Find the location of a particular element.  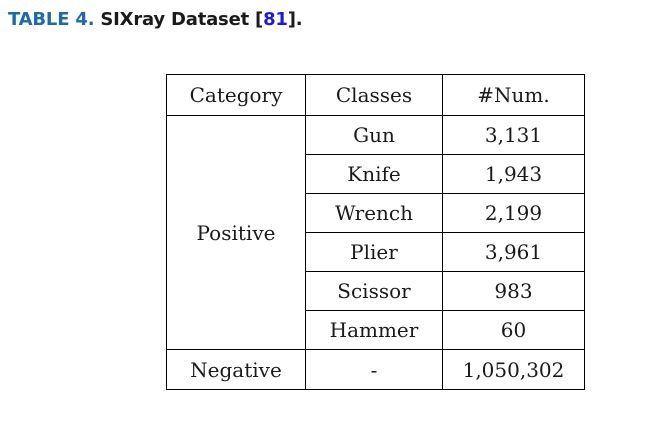

num-cell: 2,199 is located at coordinates (513, 213).